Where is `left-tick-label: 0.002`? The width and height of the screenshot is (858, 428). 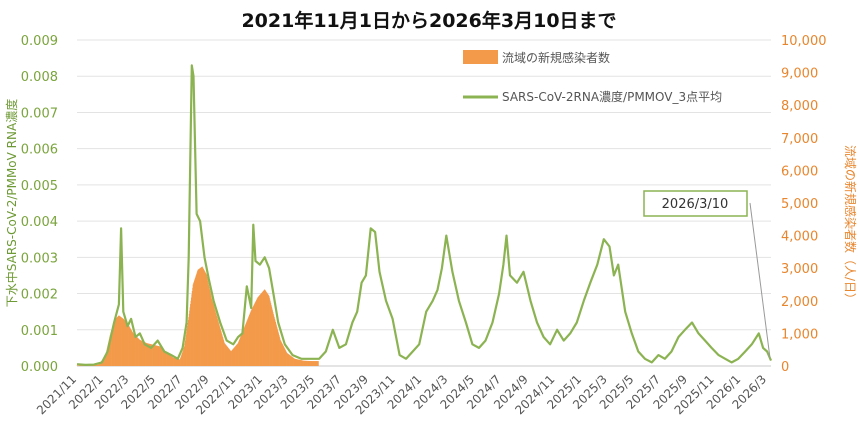
left-tick-label: 0.002 is located at coordinates (39, 295).